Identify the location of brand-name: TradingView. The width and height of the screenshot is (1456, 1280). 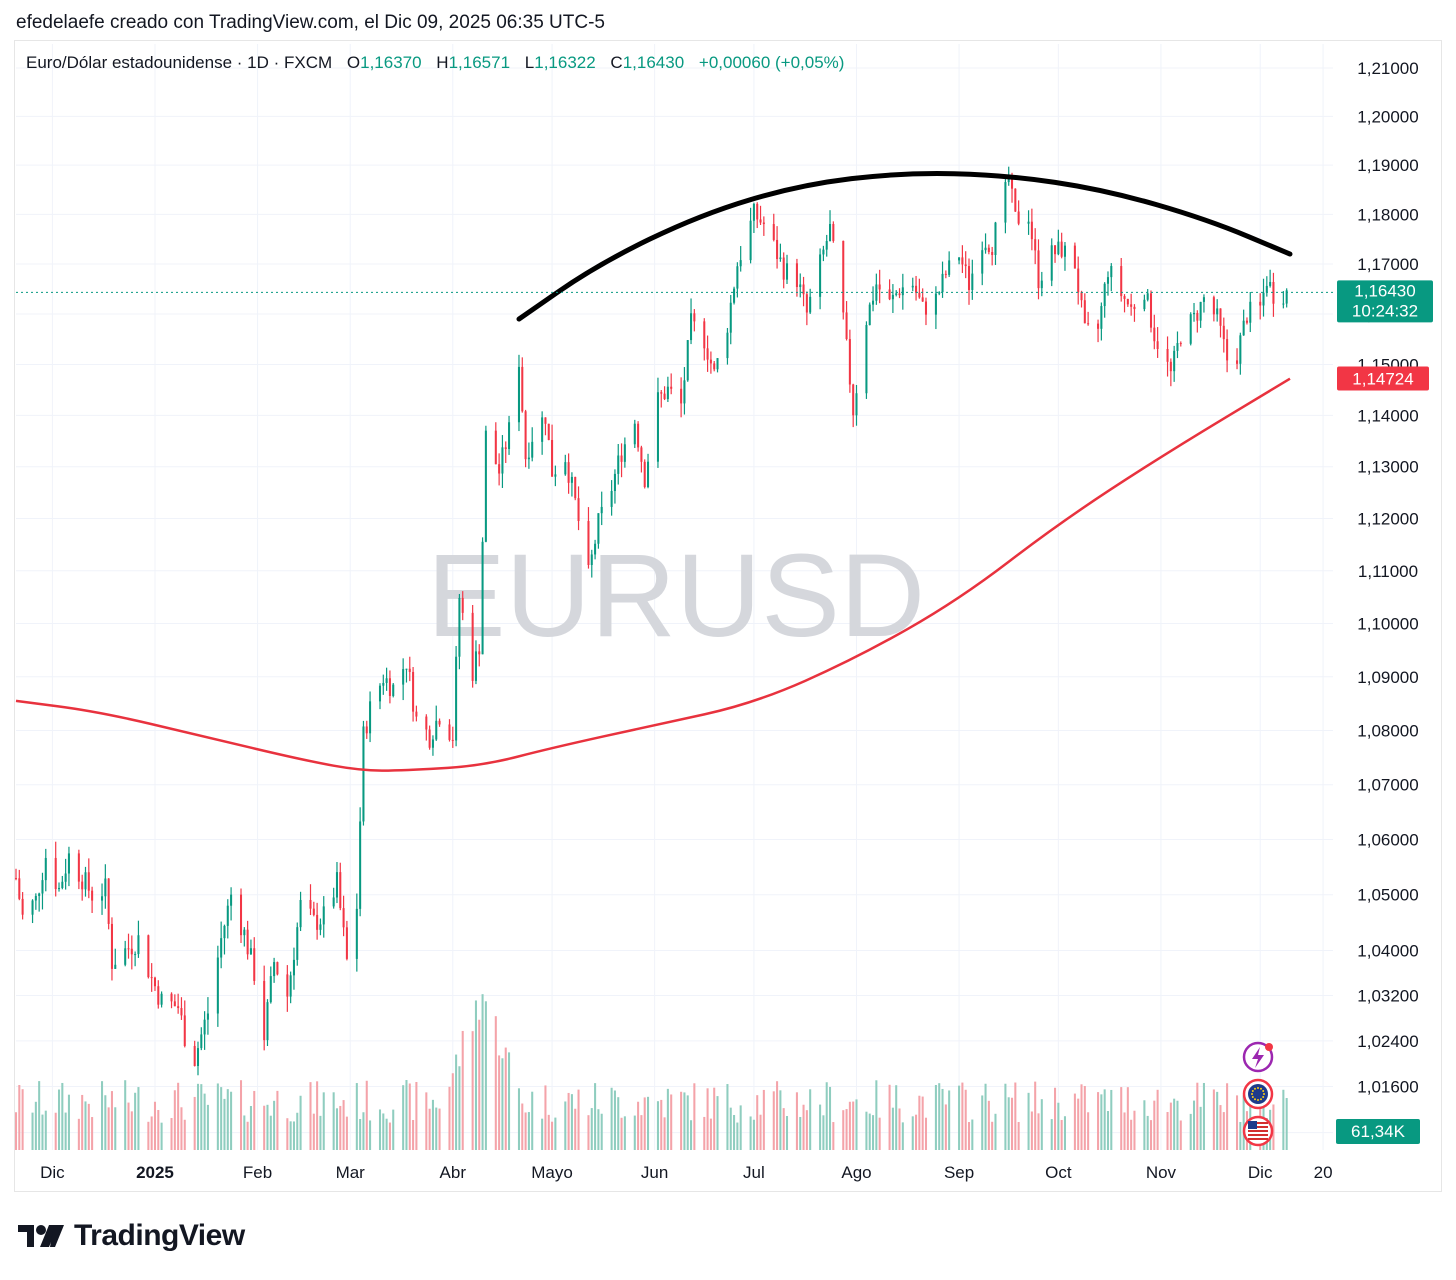
(159, 1235).